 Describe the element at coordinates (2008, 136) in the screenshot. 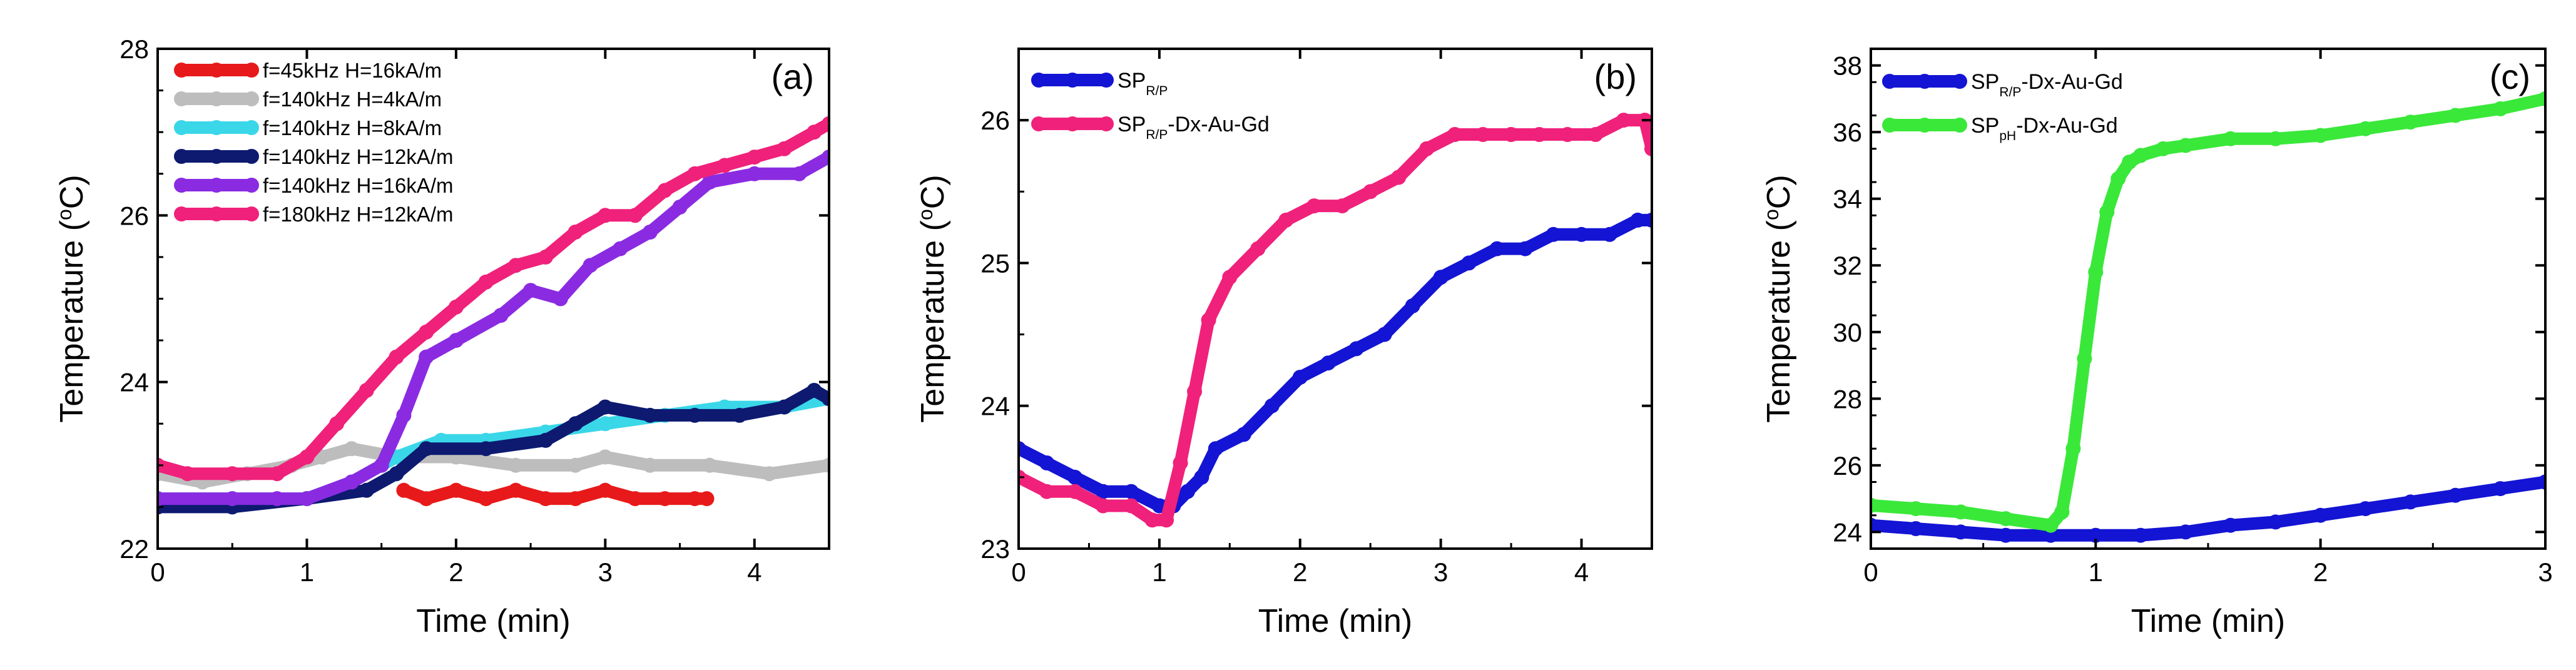

I see `legend-label-subscript: pH` at that location.